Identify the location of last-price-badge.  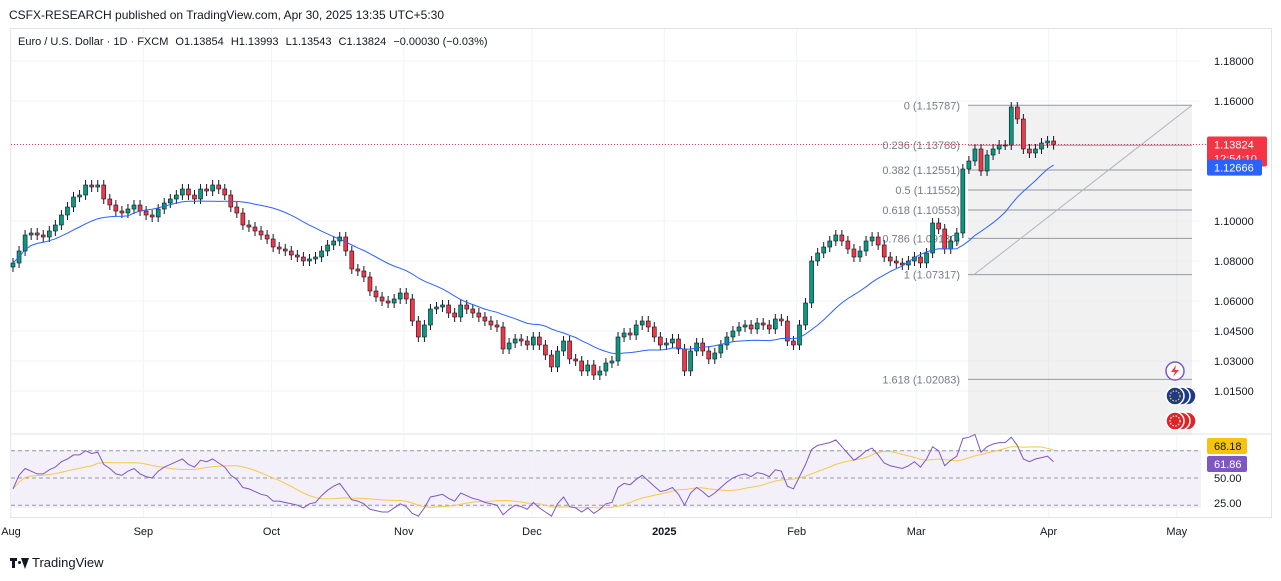
(1237, 151).